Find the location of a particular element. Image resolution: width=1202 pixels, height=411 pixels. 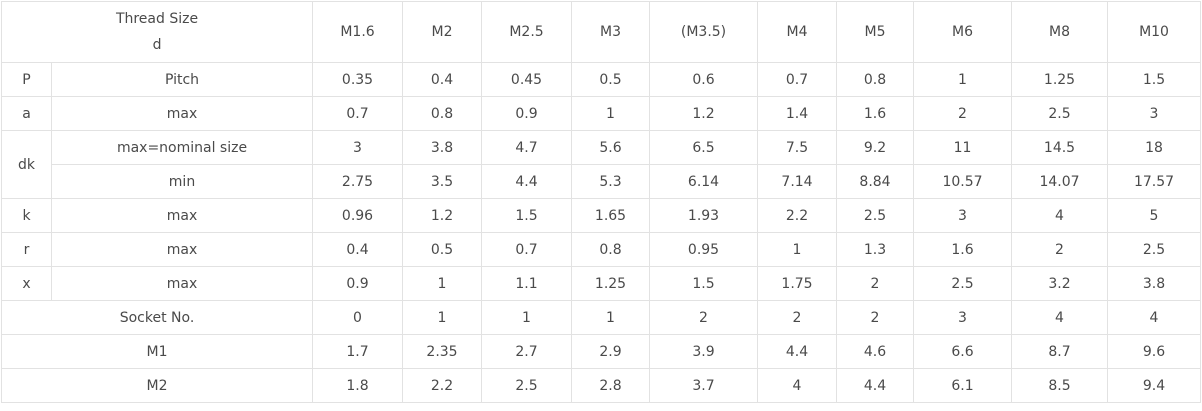

table-cell: 6.6 is located at coordinates (963, 351).